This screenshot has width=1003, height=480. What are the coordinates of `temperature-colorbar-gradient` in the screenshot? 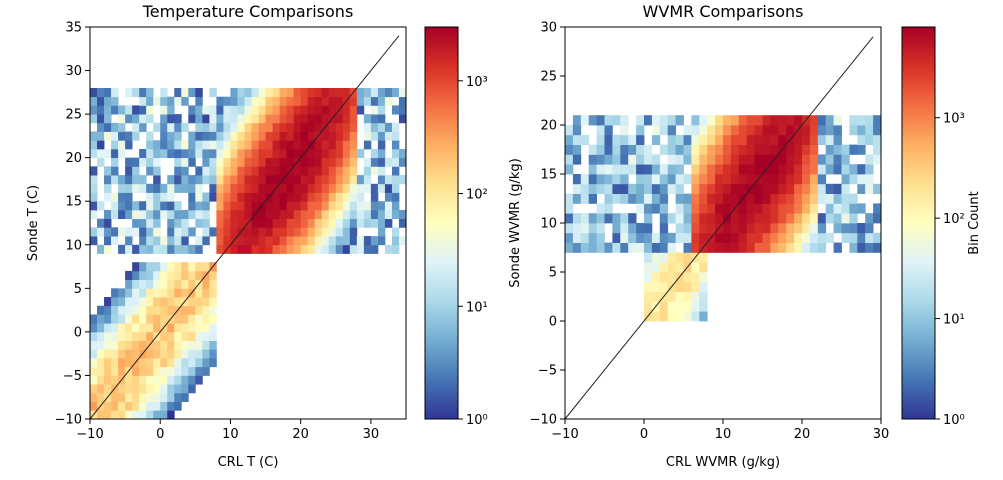 It's located at (441, 223).